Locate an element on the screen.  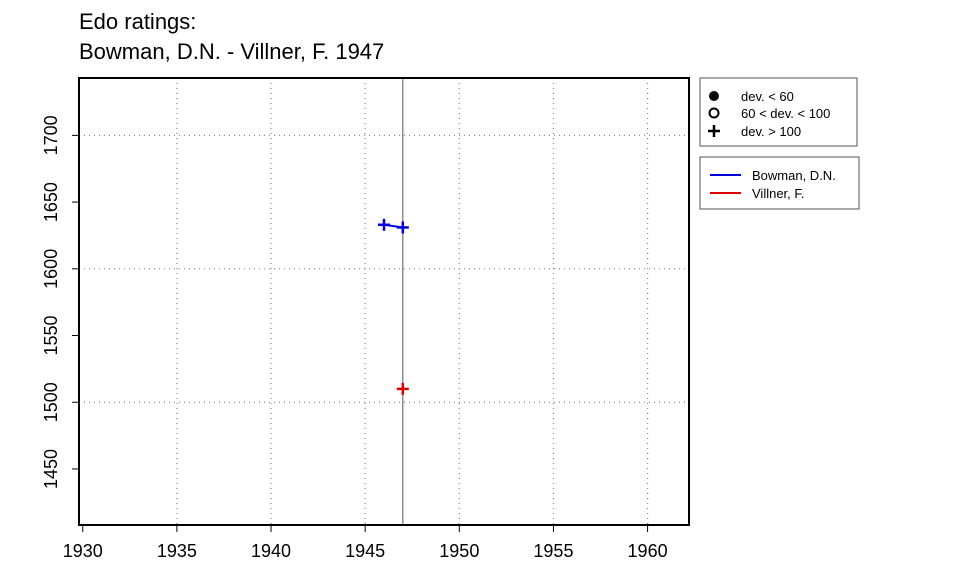
chart-title-line-2: Bowman, D.N. - Villner, F. 1947 is located at coordinates (232, 51).